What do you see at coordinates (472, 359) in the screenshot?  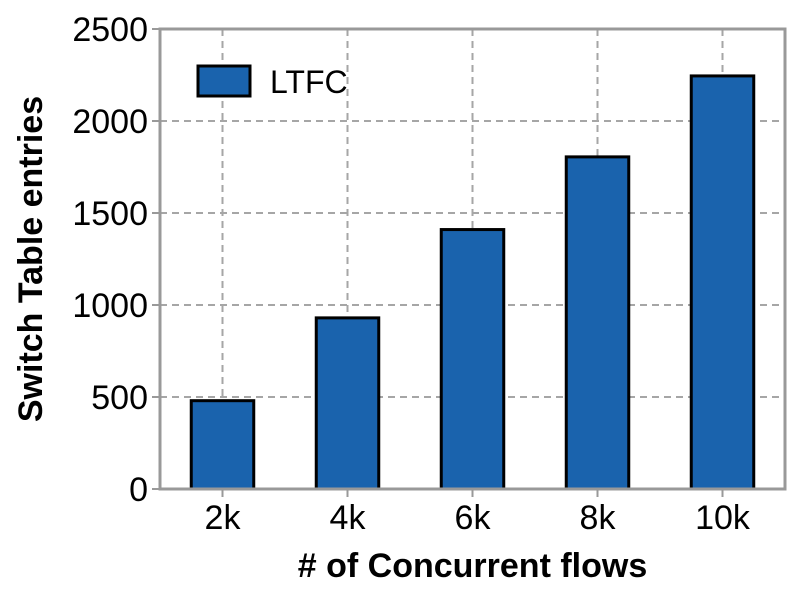 I see `bar-6k` at bounding box center [472, 359].